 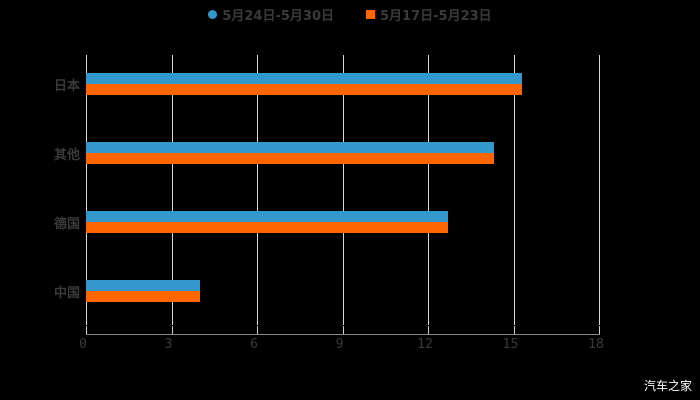 I want to click on category-label: 中国, so click(x=66, y=293).